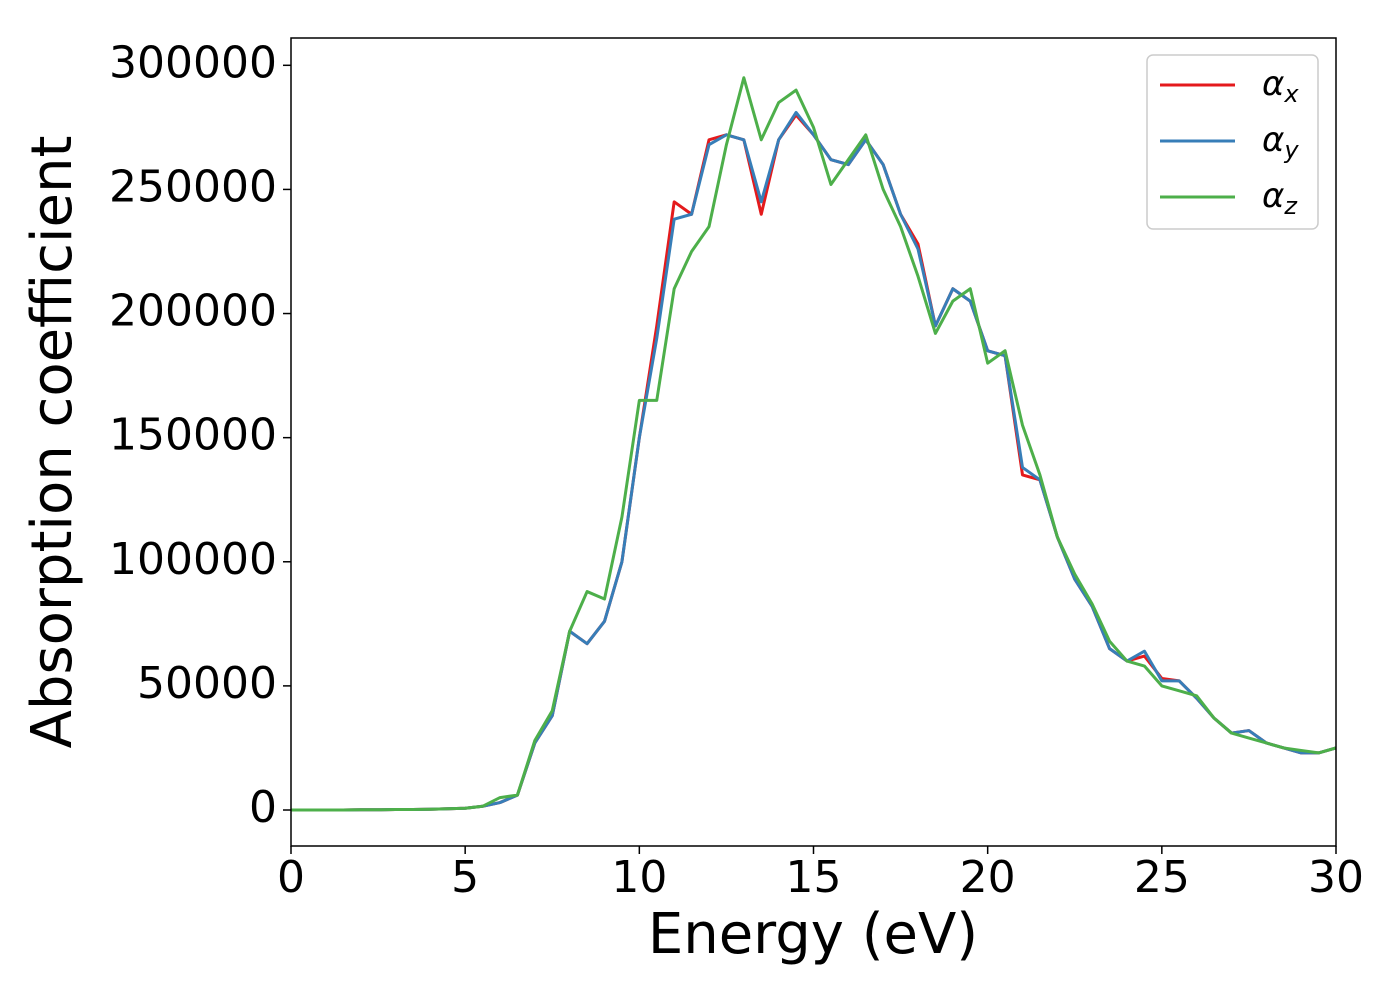 The width and height of the screenshot is (1400, 1000). I want to click on x-tick-label: 0, so click(291, 877).